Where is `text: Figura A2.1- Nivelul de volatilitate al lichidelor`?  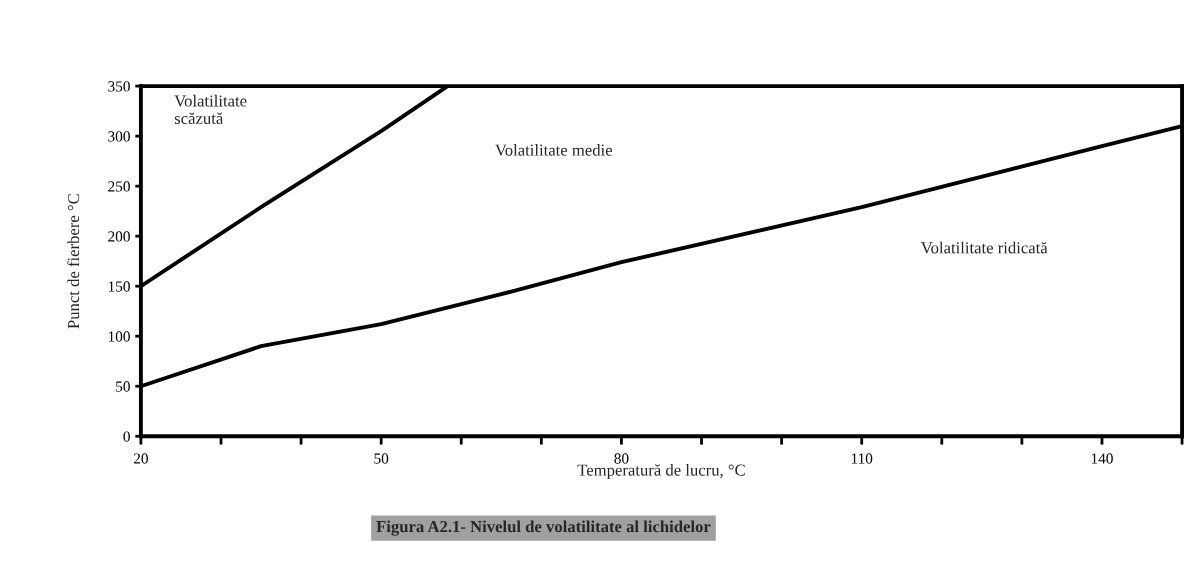
text: Figura A2.1- Nivelul de volatilitate al lichidelor is located at coordinates (543, 528).